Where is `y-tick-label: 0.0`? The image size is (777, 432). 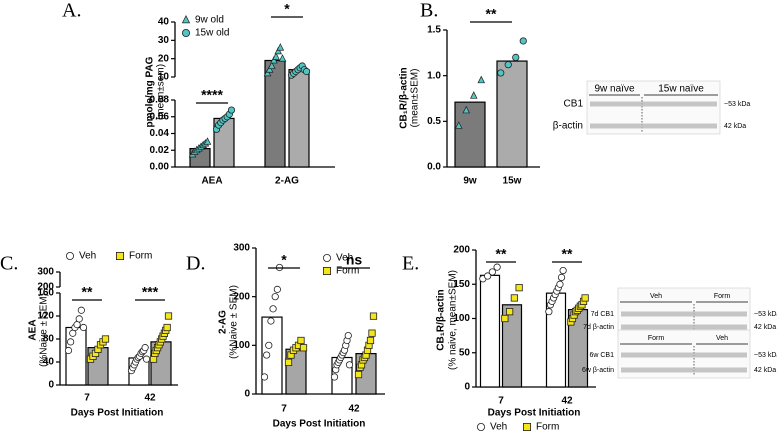
y-tick-label: 0.0 is located at coordinates (434, 167).